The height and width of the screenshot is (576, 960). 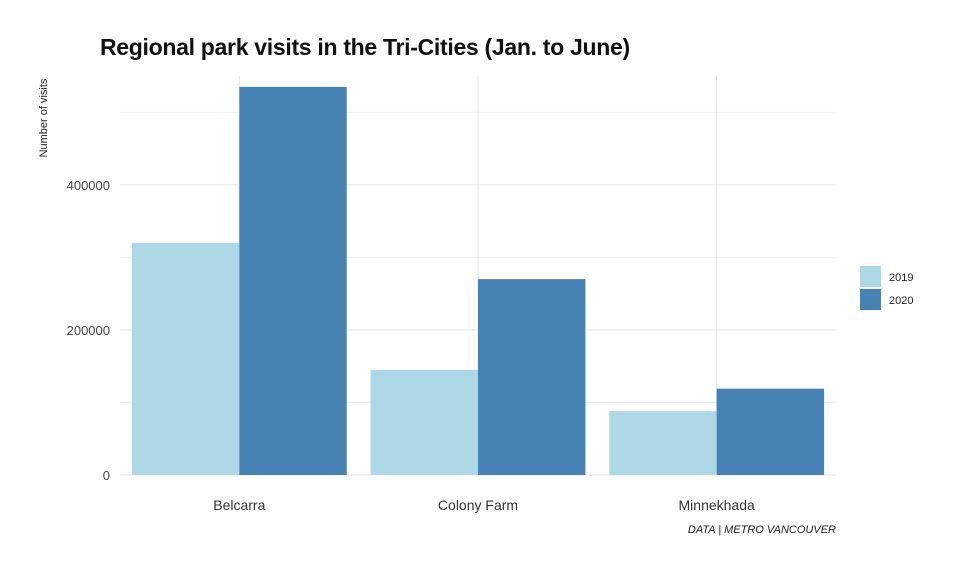 I want to click on y-axis-ticks: 0 200000 400000, so click(x=88, y=330).